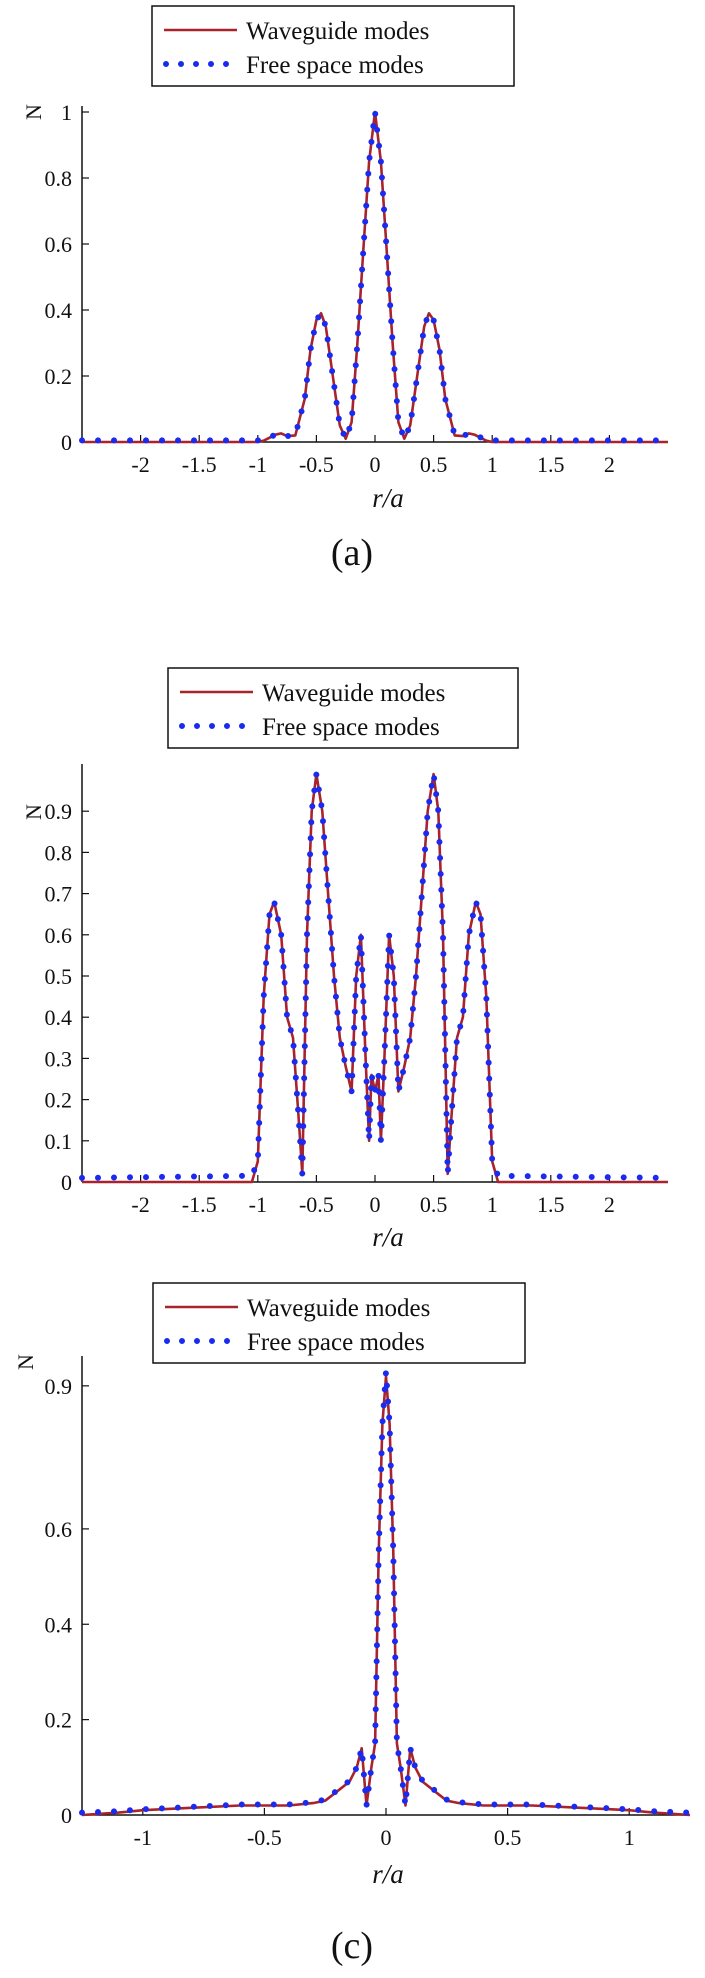  Describe the element at coordinates (352, 1946) in the screenshot. I see `panel-caption: (c)` at that location.